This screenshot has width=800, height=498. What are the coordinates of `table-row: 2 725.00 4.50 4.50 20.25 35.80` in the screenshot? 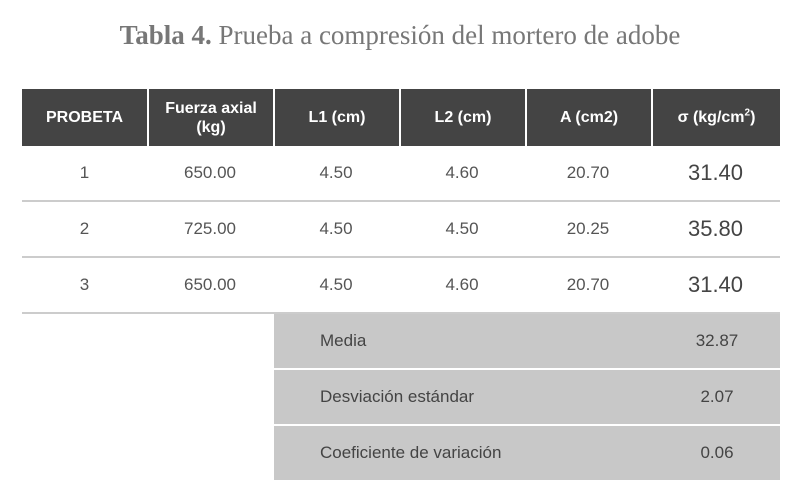 It's located at (401, 230).